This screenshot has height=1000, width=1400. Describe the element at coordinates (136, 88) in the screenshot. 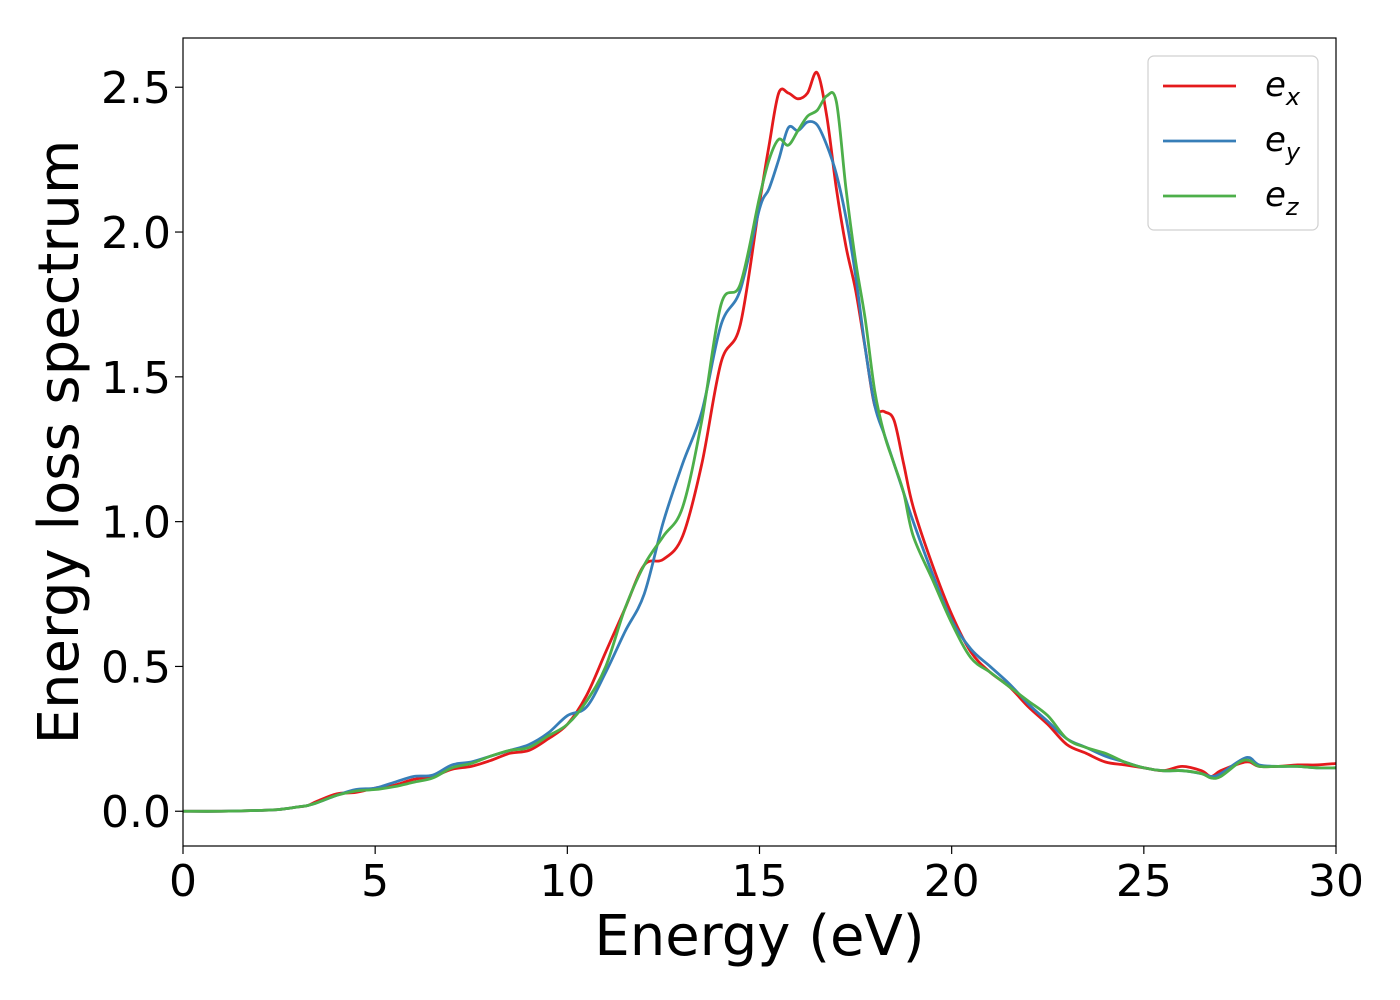

I see `y-tick-label: 2.5` at that location.